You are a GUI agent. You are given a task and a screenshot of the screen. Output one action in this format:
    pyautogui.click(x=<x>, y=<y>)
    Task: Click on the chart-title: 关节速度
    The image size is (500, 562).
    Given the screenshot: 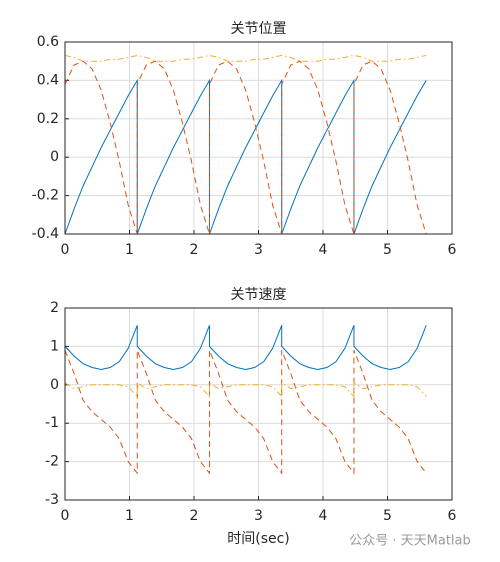 What is the action you would take?
    pyautogui.click(x=259, y=295)
    